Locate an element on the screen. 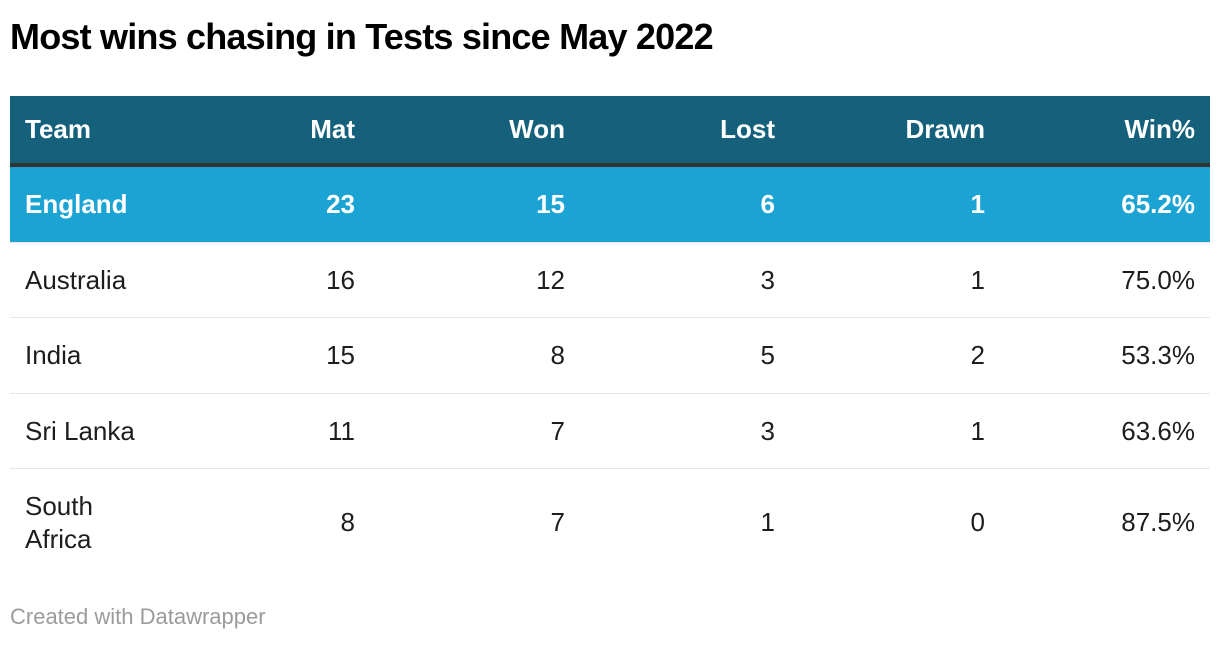 Image resolution: width=1220 pixels, height=648 pixels. column-header-winpct: Win% is located at coordinates (1105, 131).